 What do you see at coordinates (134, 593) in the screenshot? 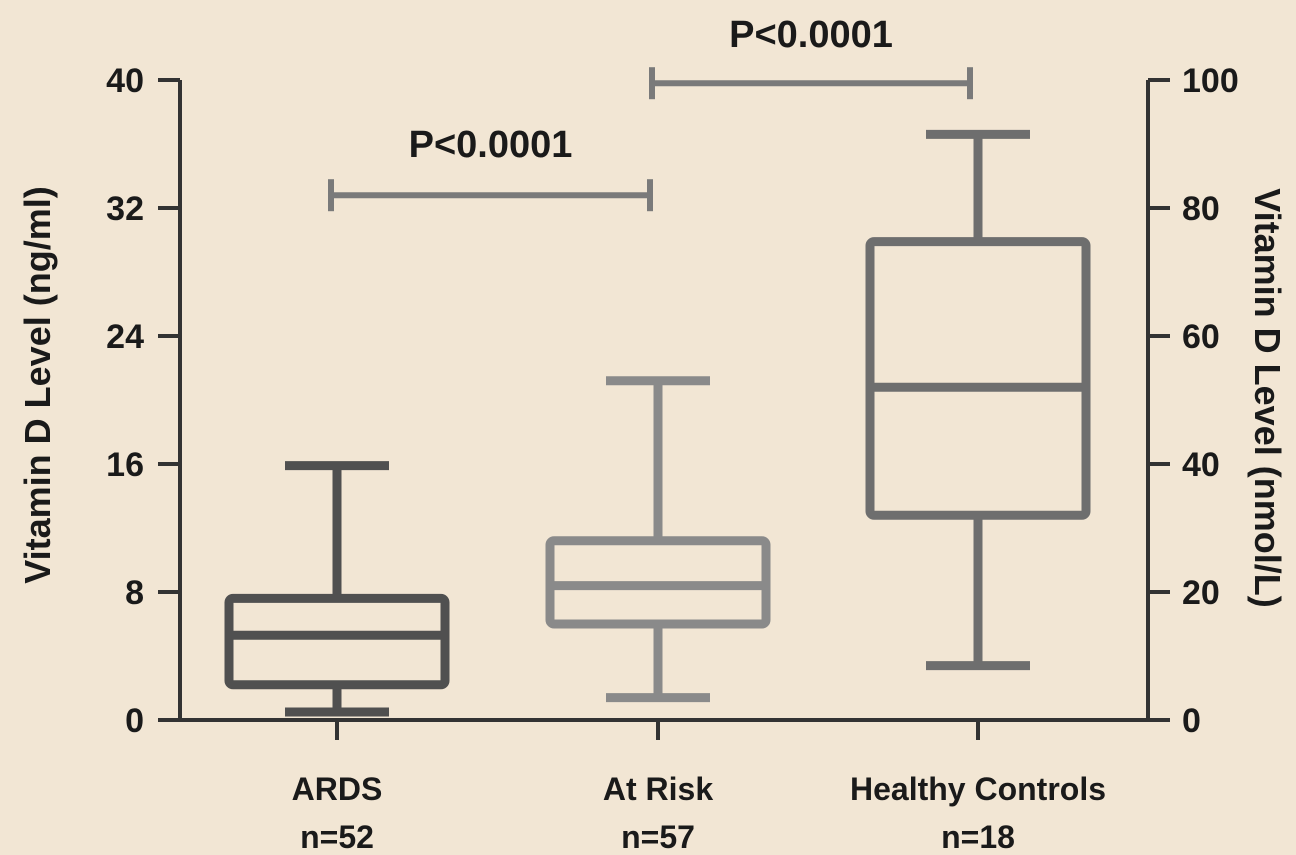
I see `y-tick-label: 8` at bounding box center [134, 593].